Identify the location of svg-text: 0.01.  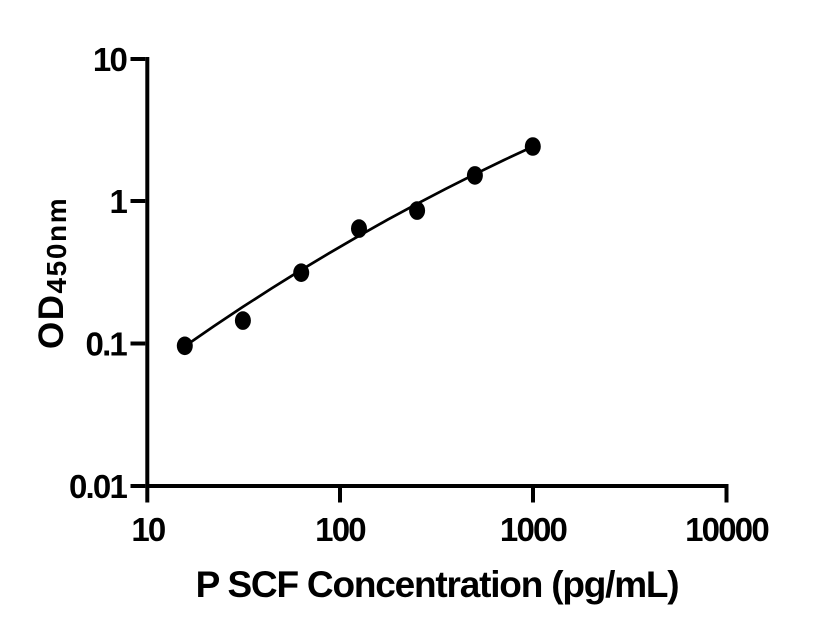
(98, 486).